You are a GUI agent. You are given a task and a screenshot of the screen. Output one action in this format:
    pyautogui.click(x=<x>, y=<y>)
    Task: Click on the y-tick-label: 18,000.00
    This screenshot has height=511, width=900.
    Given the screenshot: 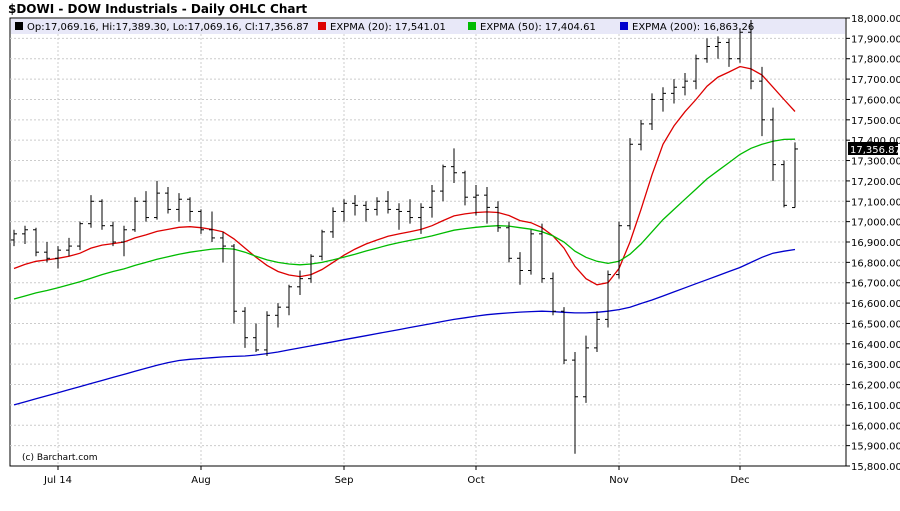 What is the action you would take?
    pyautogui.click(x=875, y=19)
    